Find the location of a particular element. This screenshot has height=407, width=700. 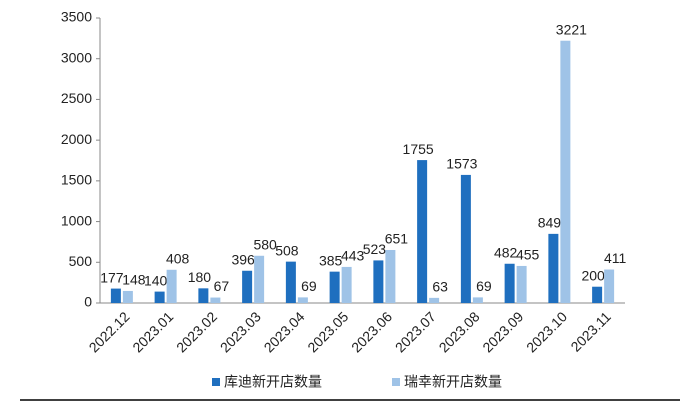

value-label: 408 is located at coordinates (178, 258).